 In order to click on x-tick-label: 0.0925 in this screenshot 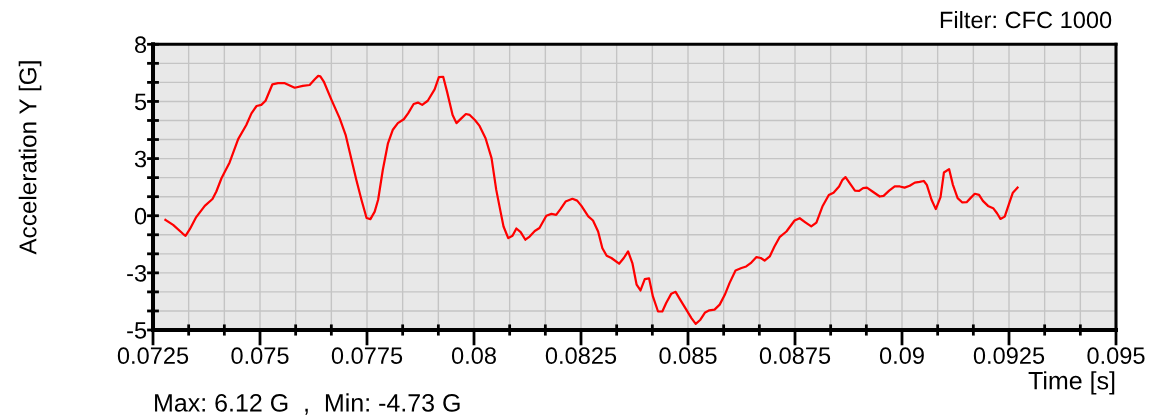, I will do `click(1009, 356)`.